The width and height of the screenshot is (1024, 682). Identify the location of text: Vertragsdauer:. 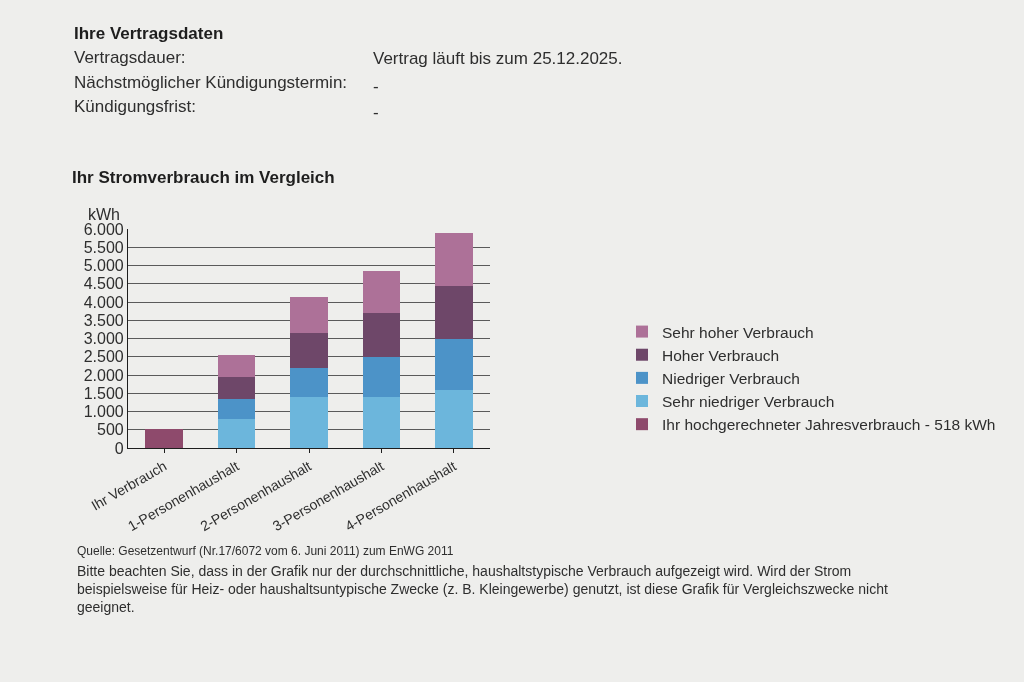
(130, 57).